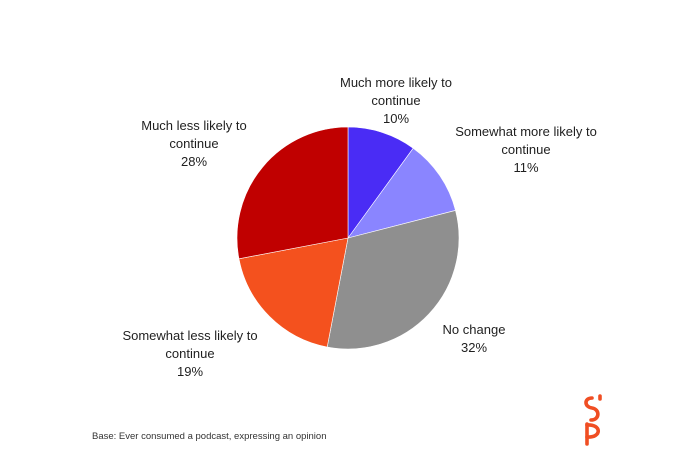  What do you see at coordinates (194, 161) in the screenshot?
I see `slice-value-label: 28%` at bounding box center [194, 161].